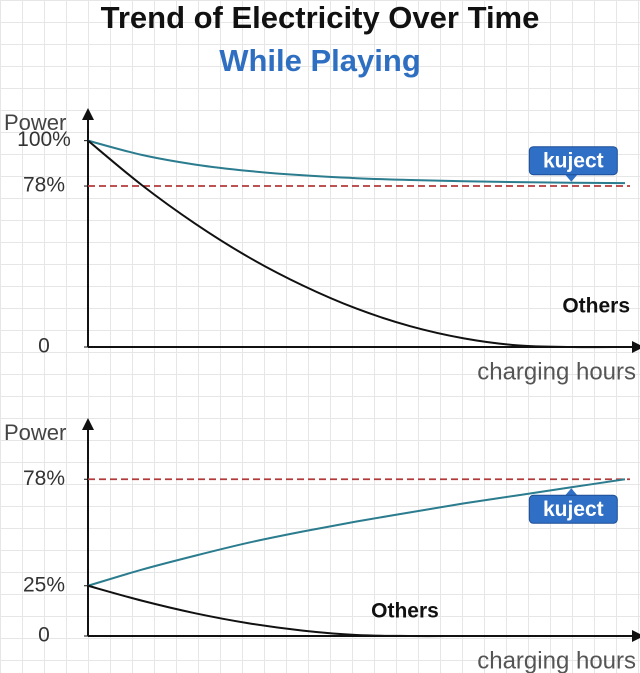 The height and width of the screenshot is (673, 640). I want to click on y-tick-label: 25%, so click(44, 584).